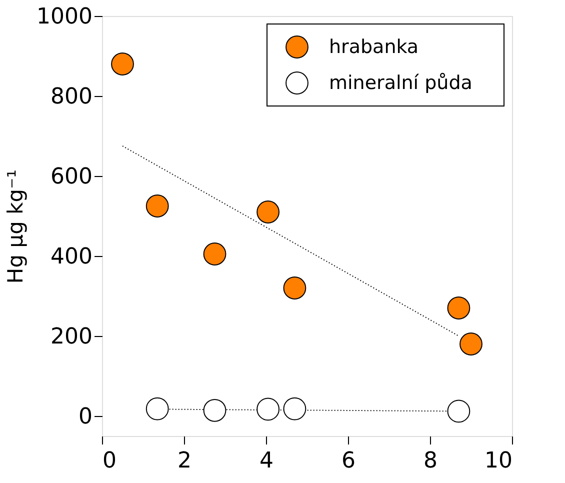 Image resolution: width=565 pixels, height=483 pixels. I want to click on legend-label: hrabanka, so click(374, 47).